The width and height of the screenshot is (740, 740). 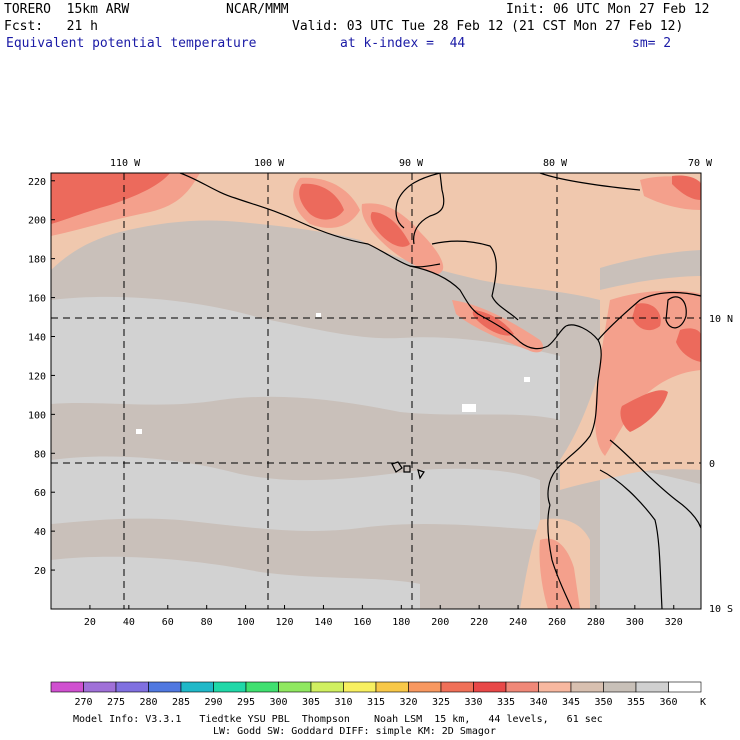 I want to click on lat-label: 0, so click(x=712, y=464).